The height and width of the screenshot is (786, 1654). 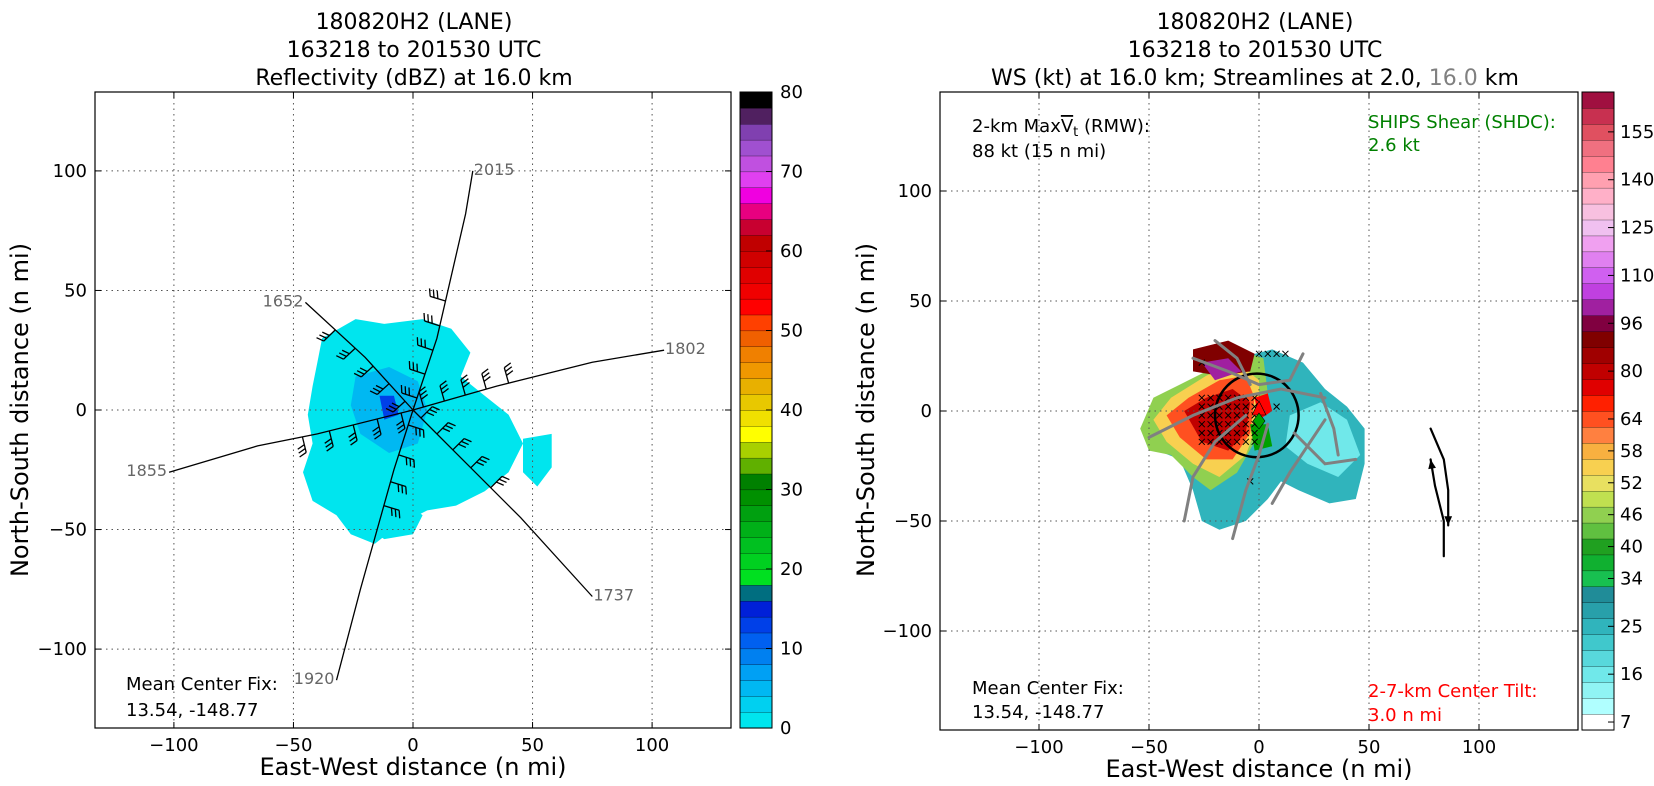 What do you see at coordinates (1631, 578) in the screenshot?
I see `colorbar-tick-label: 34` at bounding box center [1631, 578].